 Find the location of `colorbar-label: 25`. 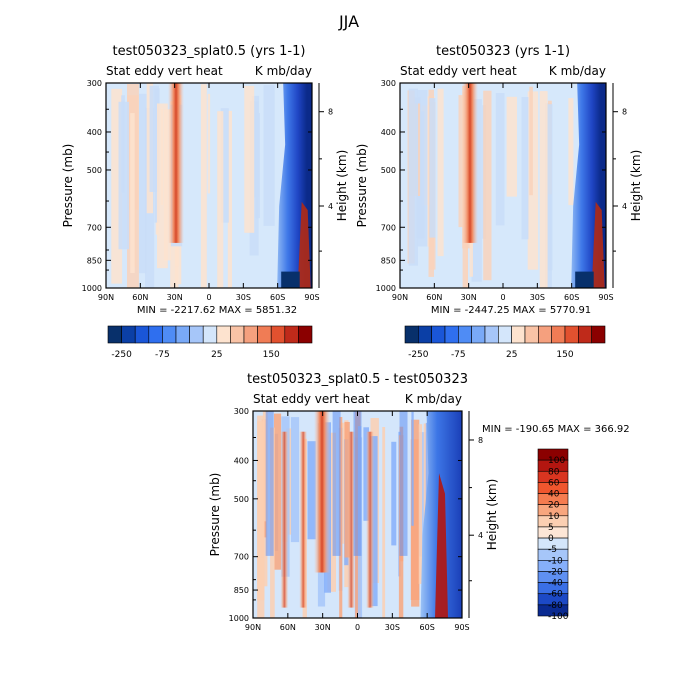

colorbar-label: 25 is located at coordinates (216, 355).